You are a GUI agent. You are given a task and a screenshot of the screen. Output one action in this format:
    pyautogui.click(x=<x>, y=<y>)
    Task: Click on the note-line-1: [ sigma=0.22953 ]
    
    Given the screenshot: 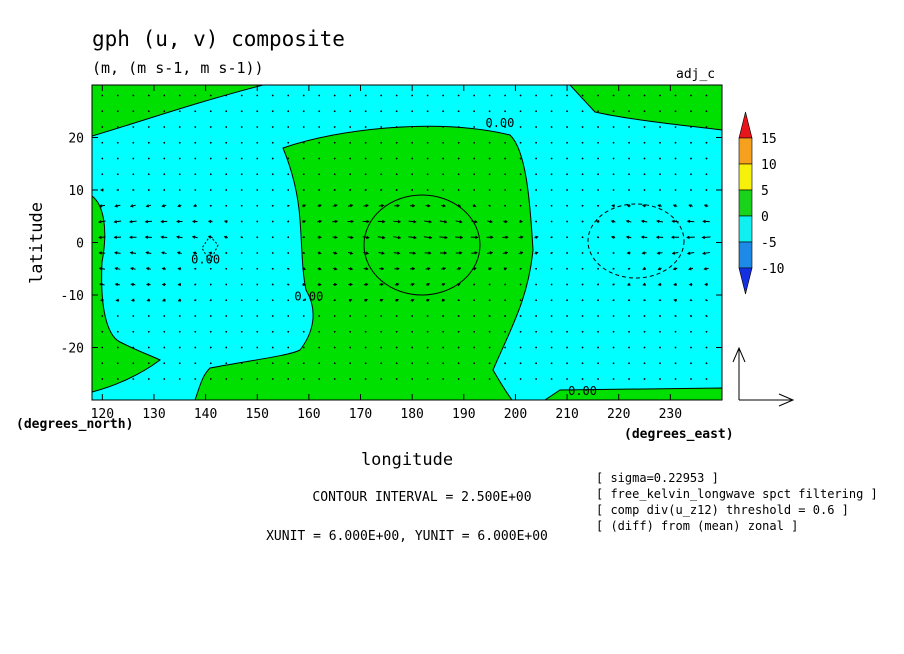 What is the action you would take?
    pyautogui.click(x=657, y=478)
    